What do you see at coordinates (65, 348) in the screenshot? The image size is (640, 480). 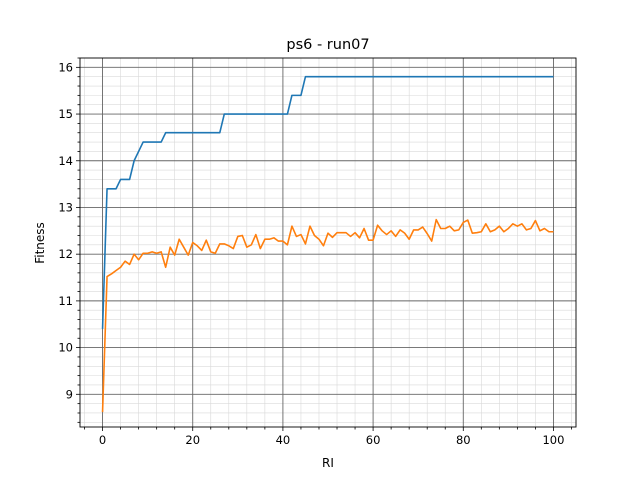 I see `y-tick-label: 10` at bounding box center [65, 348].